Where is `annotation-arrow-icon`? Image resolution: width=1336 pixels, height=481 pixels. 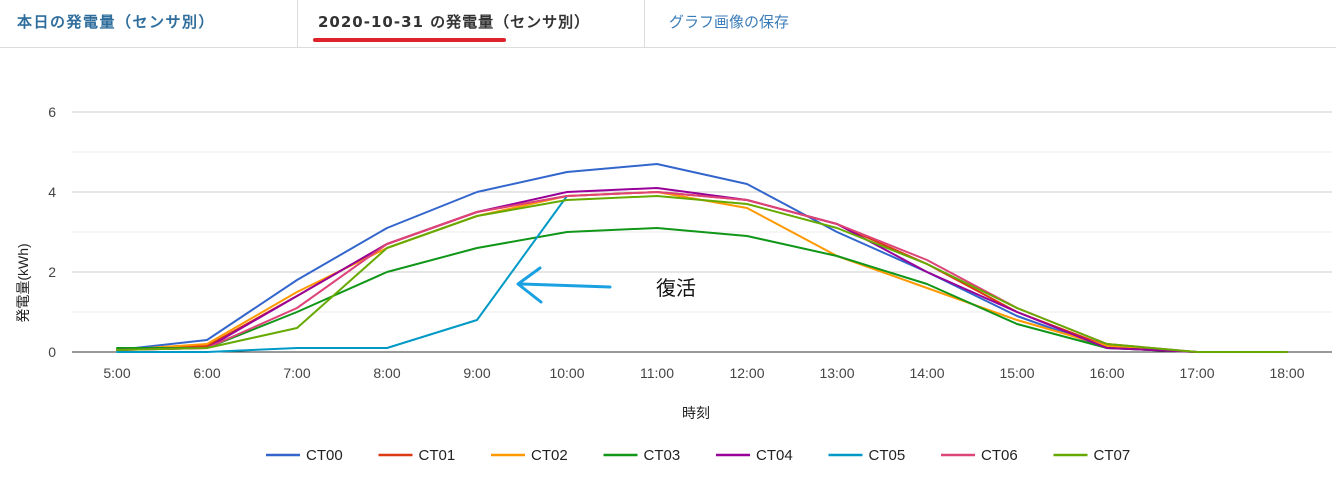 annotation-arrow-icon is located at coordinates (564, 285).